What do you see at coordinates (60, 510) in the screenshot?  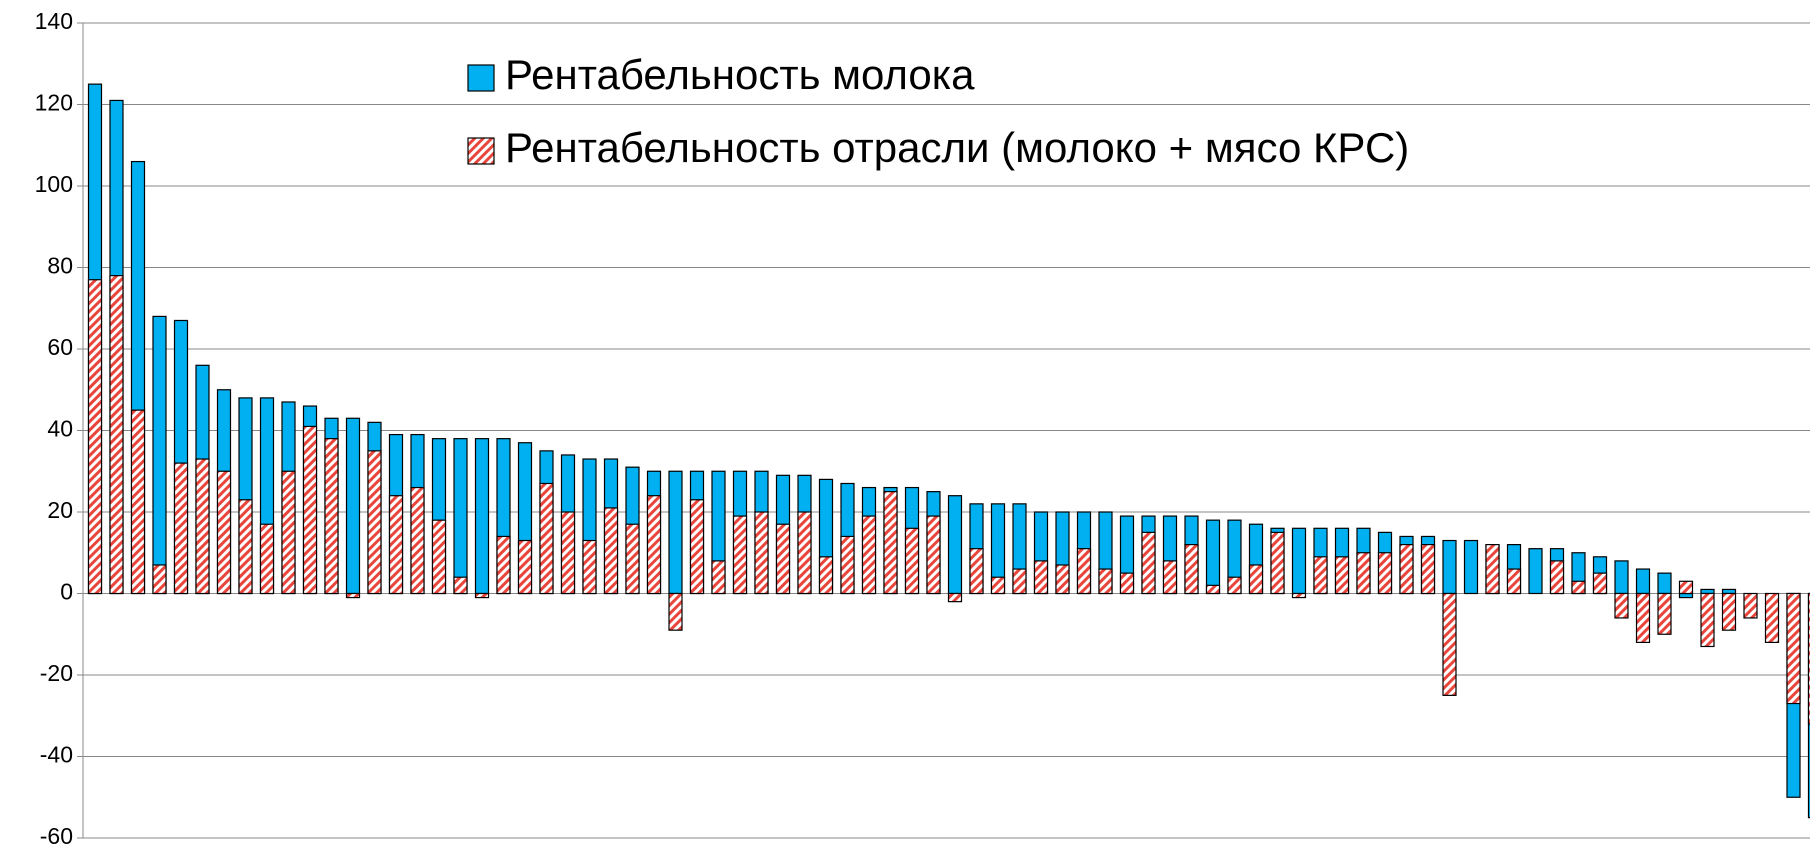 I see `y-tick-label: 20` at bounding box center [60, 510].